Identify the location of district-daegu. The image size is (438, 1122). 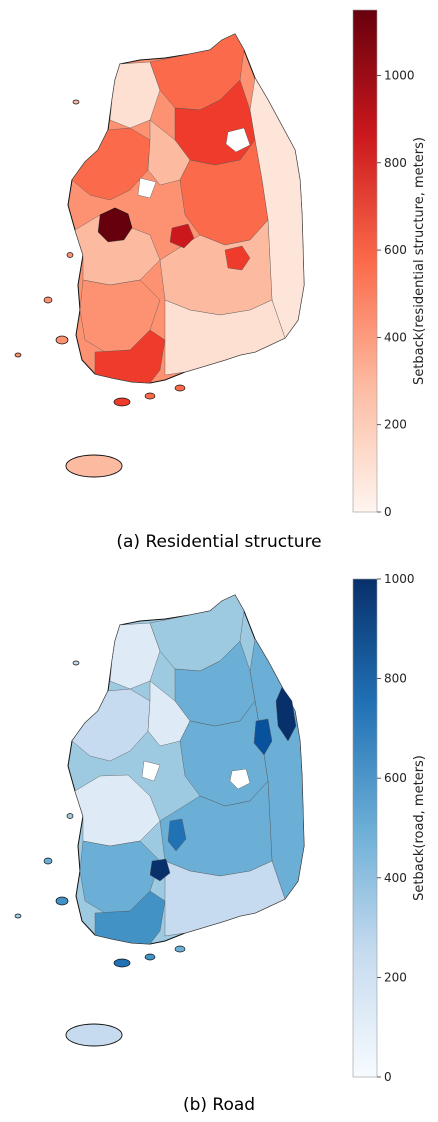
(237, 258).